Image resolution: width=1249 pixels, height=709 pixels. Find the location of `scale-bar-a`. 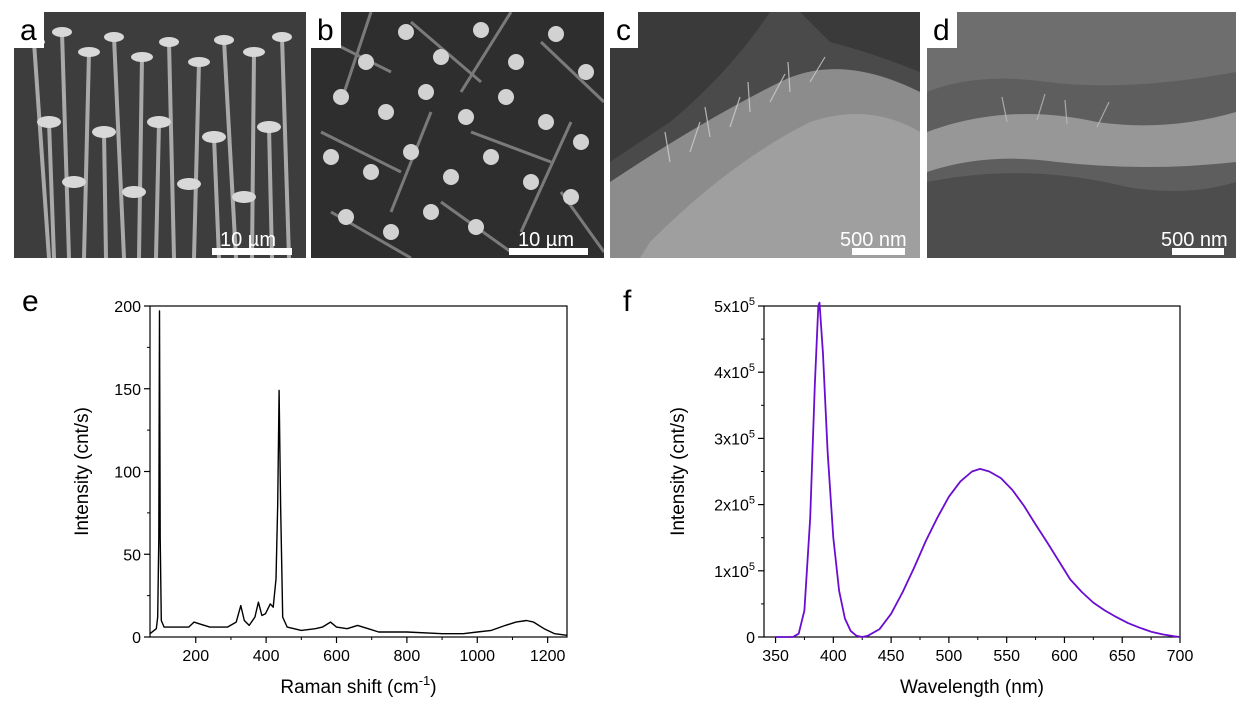

scale-bar-a is located at coordinates (252, 251).